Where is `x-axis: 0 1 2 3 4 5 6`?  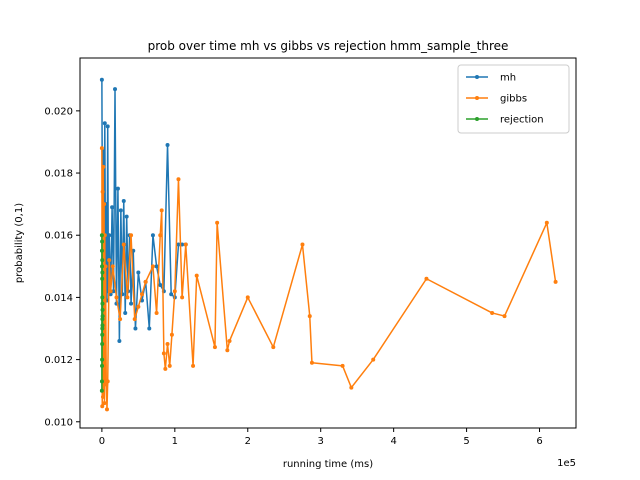
x-axis: 0 1 2 3 4 5 6 is located at coordinates (321, 437).